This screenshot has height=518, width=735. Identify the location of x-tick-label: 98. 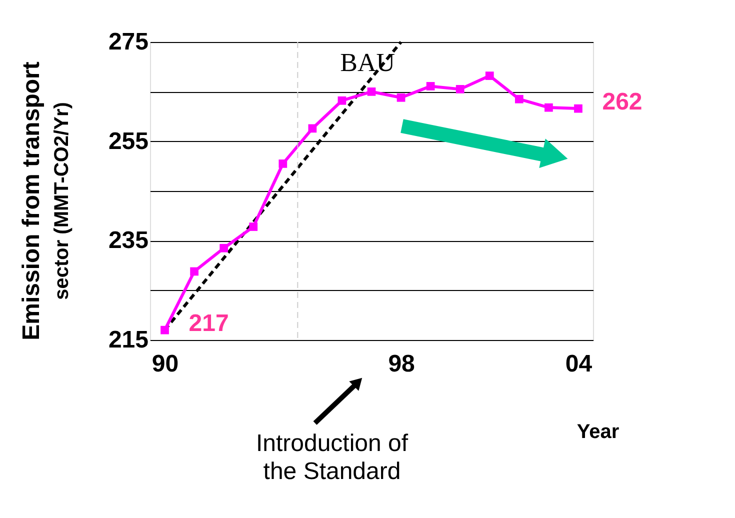
(401, 364).